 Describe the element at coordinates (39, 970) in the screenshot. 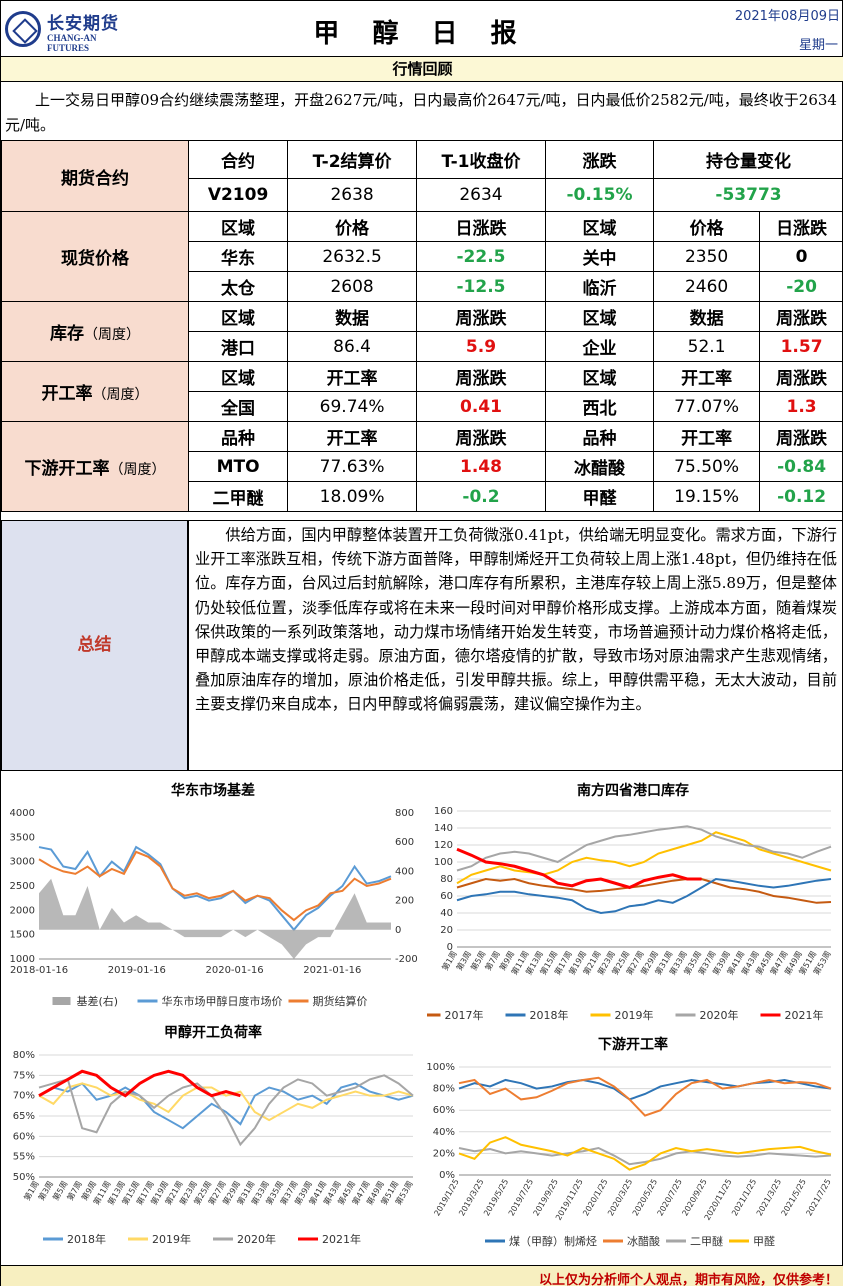

I see `x-tick-label: 2018-01-16` at that location.